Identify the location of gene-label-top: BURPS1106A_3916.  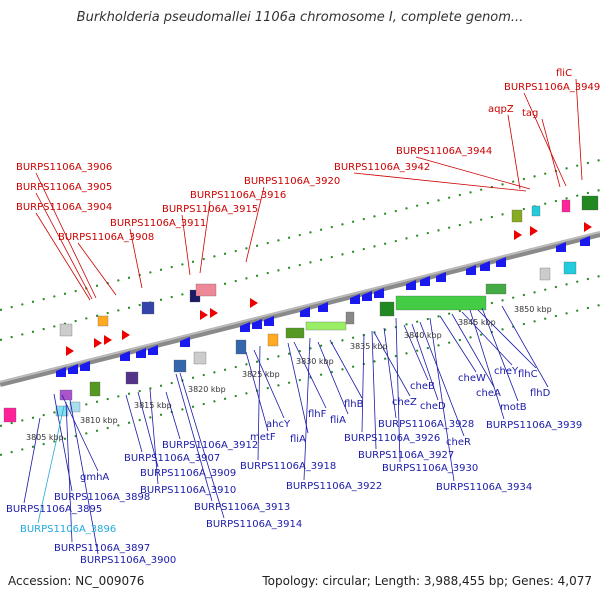
(238, 195).